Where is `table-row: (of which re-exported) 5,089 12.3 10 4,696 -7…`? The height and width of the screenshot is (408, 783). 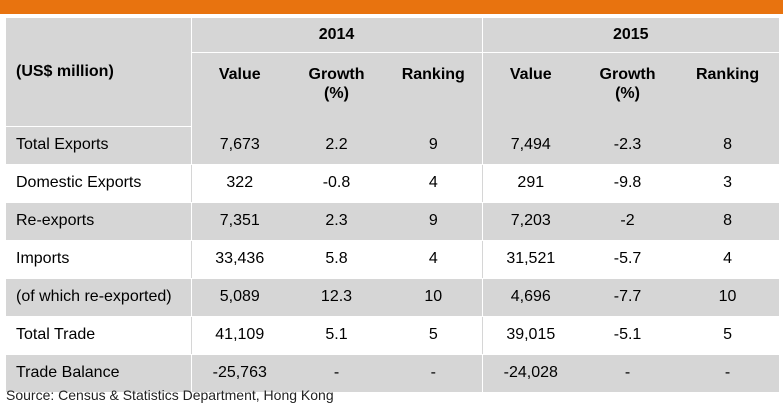
table-row: (of which re-exported) 5,089 12.3 10 4,696 -7… is located at coordinates (393, 297).